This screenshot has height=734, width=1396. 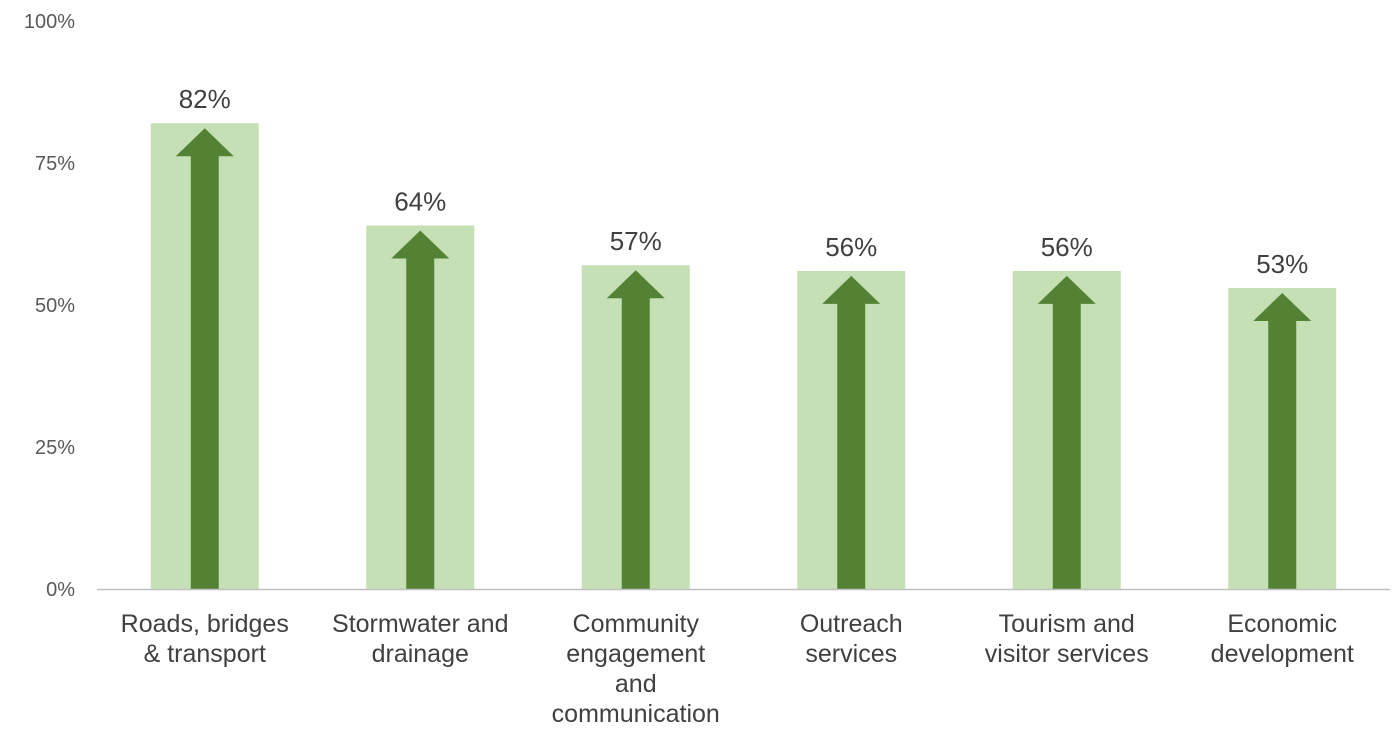 I want to click on data-label: 57%, so click(x=636, y=241).